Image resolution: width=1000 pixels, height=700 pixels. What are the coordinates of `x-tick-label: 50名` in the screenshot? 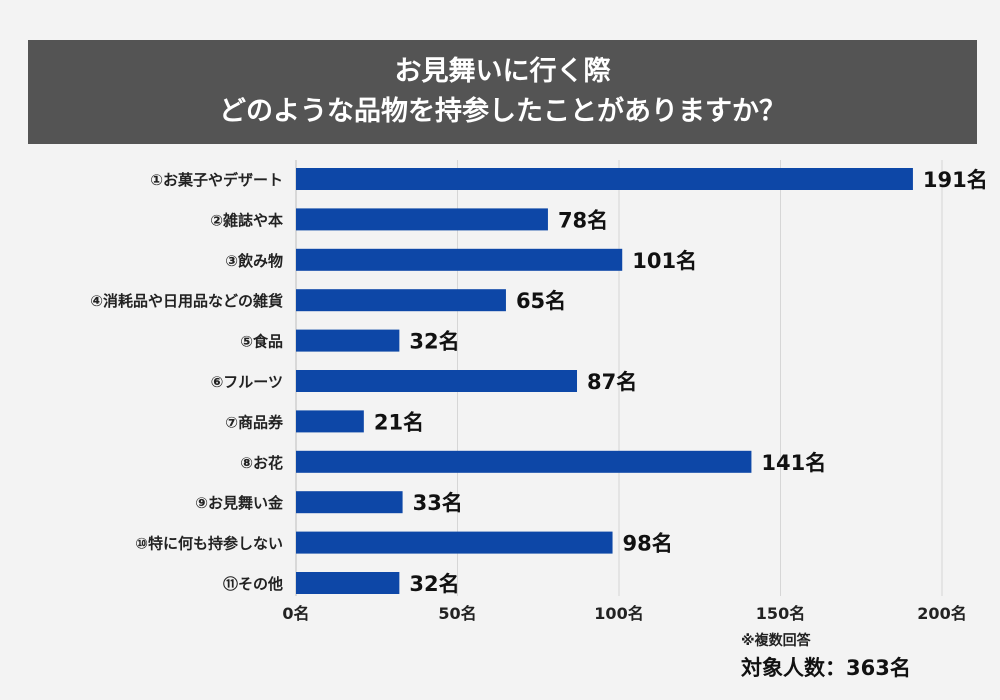 It's located at (457, 613).